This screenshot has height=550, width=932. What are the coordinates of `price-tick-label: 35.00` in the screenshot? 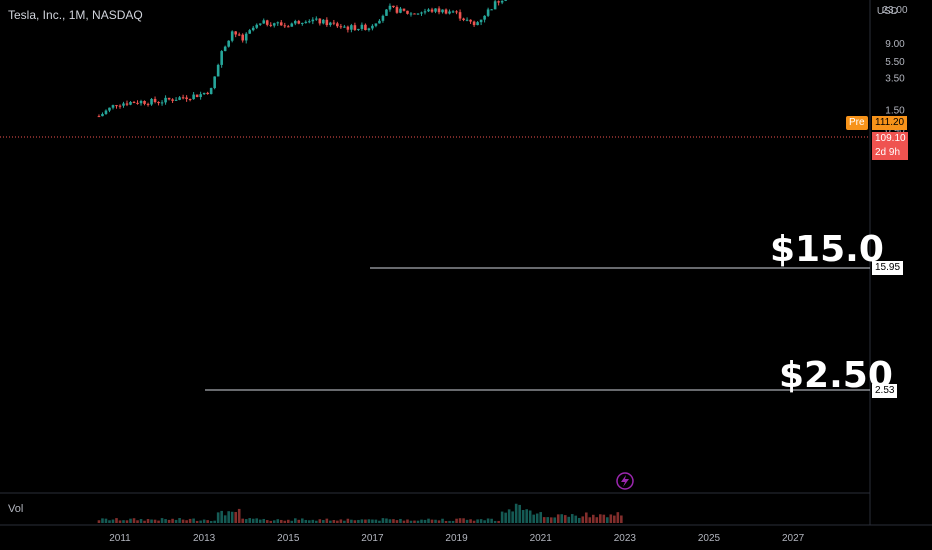 It's located at (894, 0).